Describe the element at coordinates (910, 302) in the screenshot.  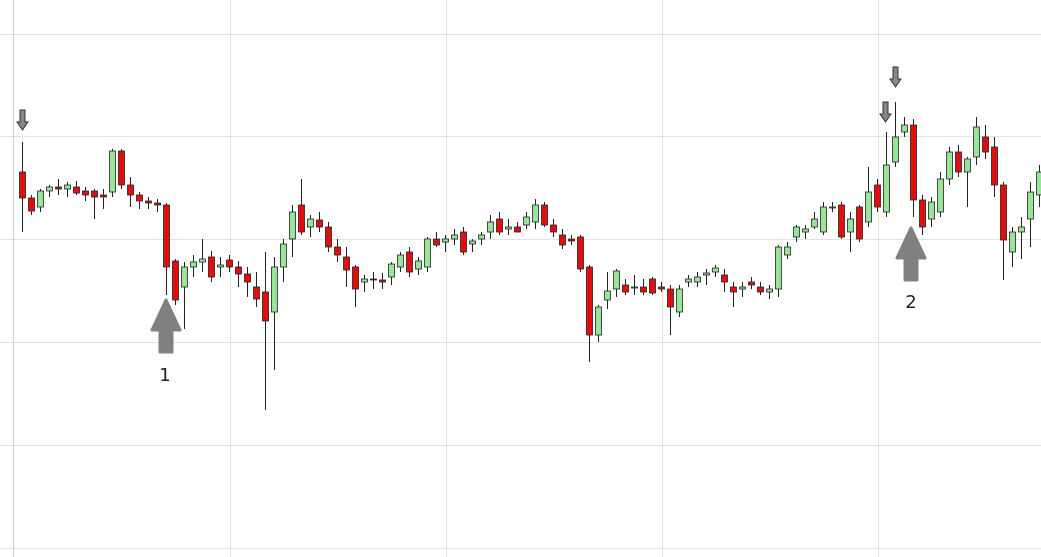
I see `annotation: 2` at that location.